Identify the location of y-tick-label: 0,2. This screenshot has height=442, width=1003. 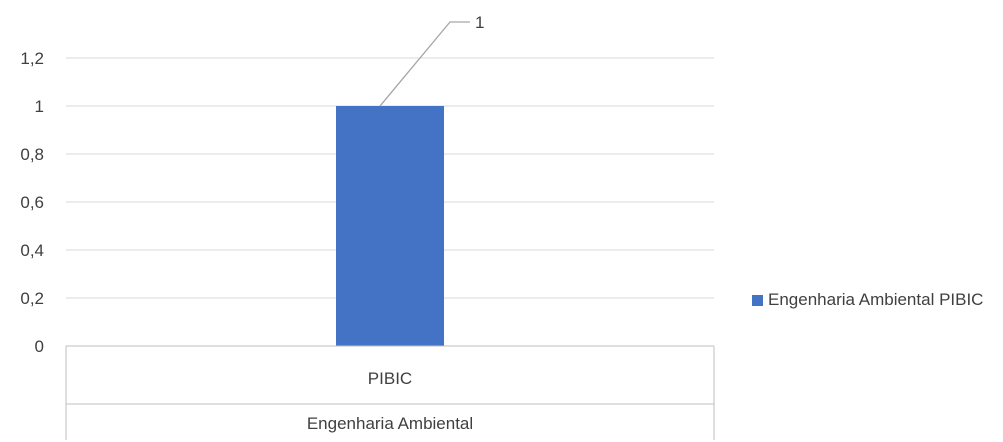
(32, 298).